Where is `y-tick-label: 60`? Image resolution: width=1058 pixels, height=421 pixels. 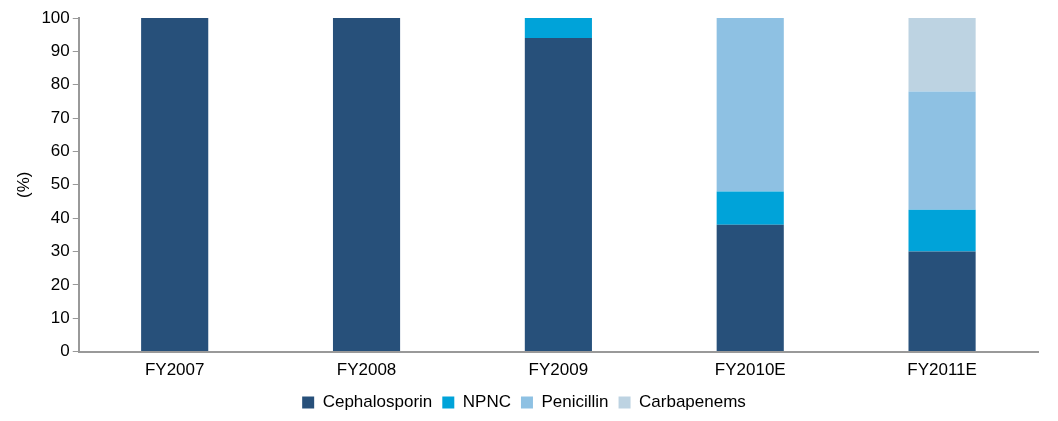 y-tick-label: 60 is located at coordinates (60, 151).